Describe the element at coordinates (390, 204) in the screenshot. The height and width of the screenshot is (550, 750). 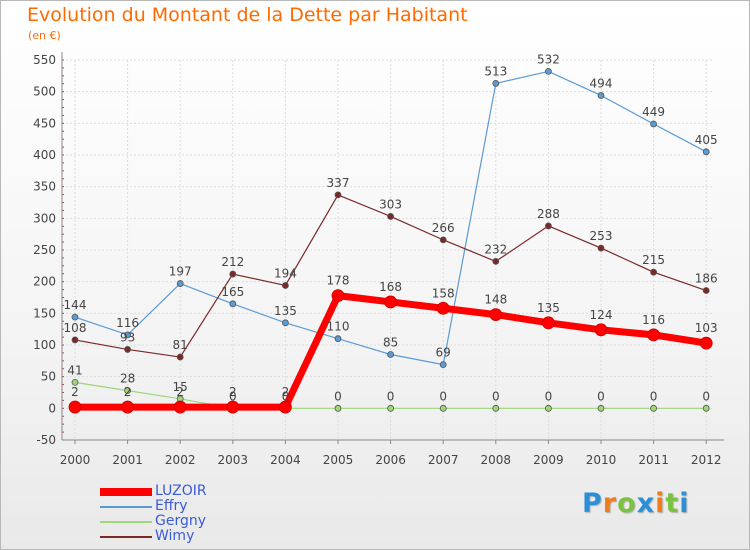
I see `data-label-wimy: 303` at that location.